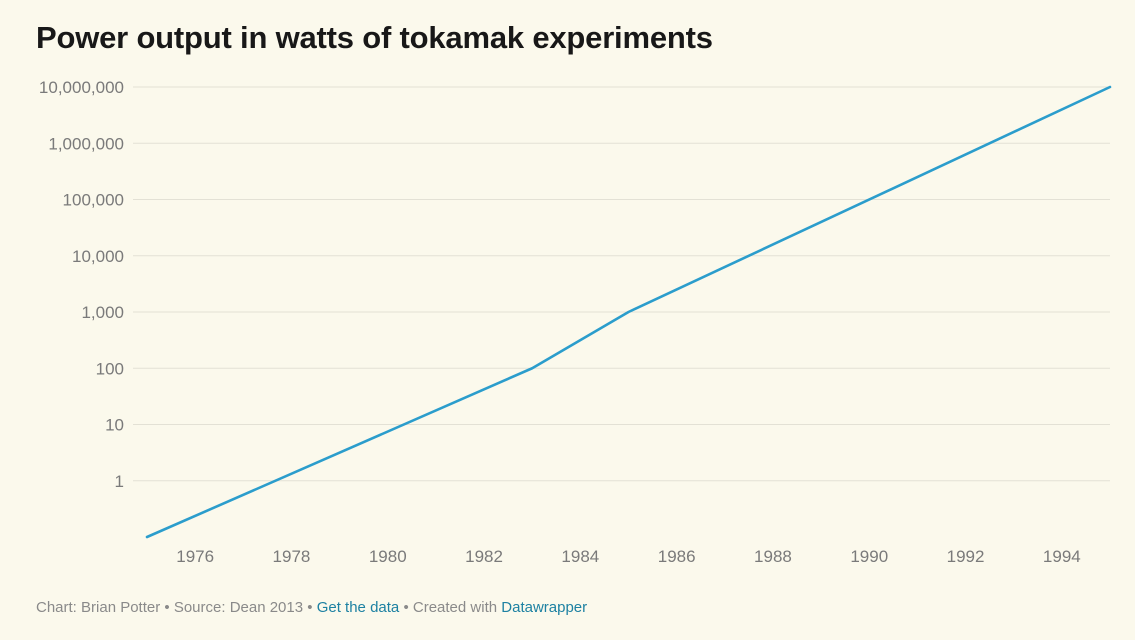 Image resolution: width=1135 pixels, height=640 pixels. Describe the element at coordinates (86, 143) in the screenshot. I see `y-tick-label: 1,000,000` at that location.